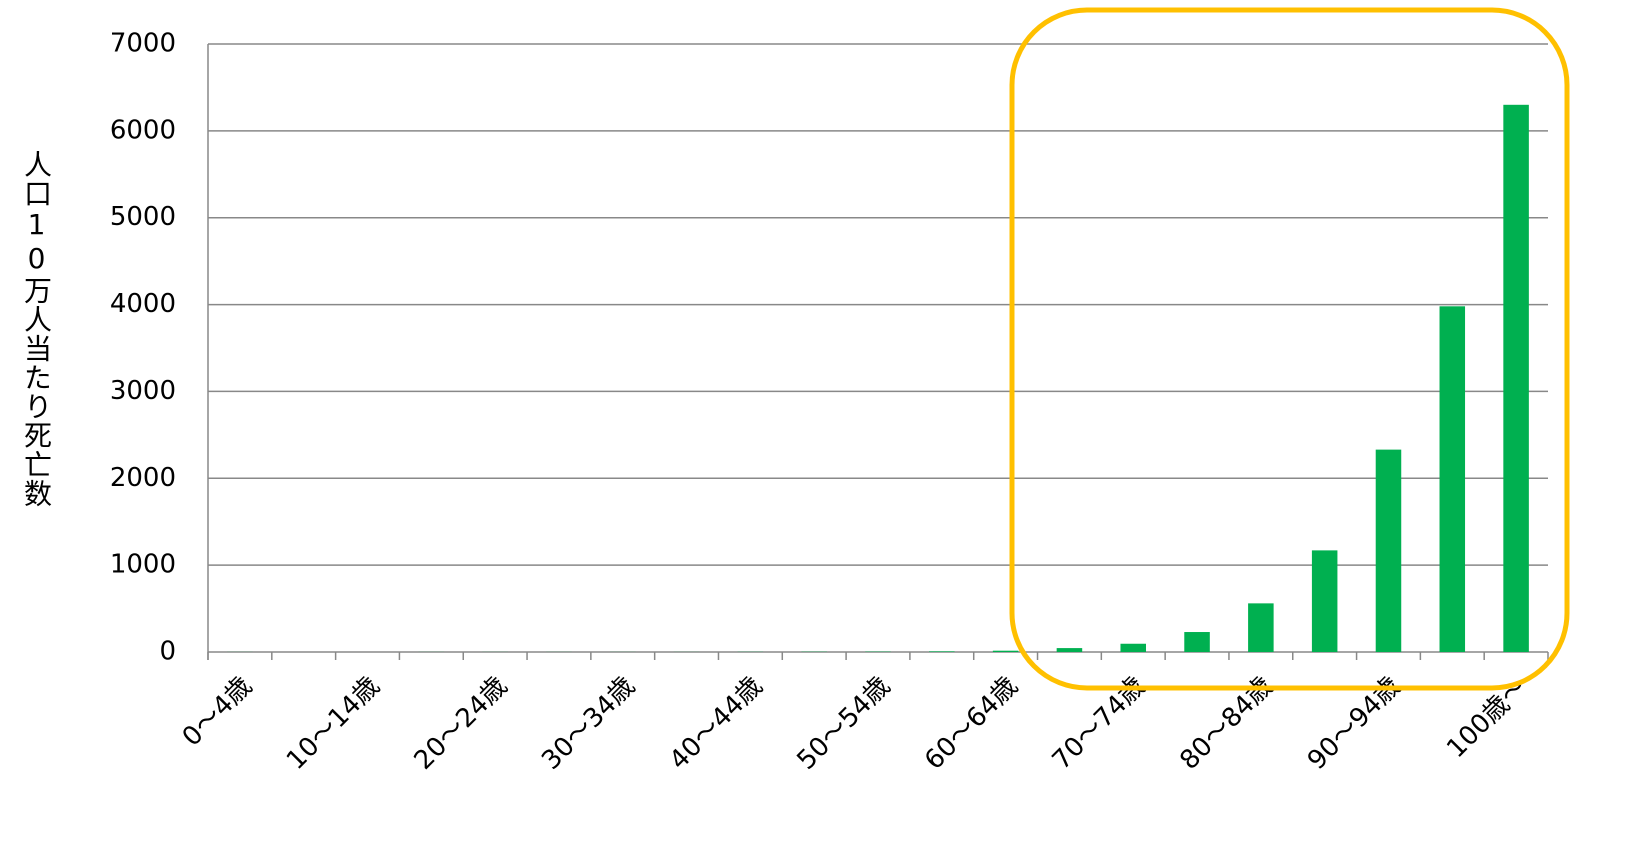 This screenshot has width=1639, height=846. I want to click on y-tick-label: 4000, so click(143, 304).